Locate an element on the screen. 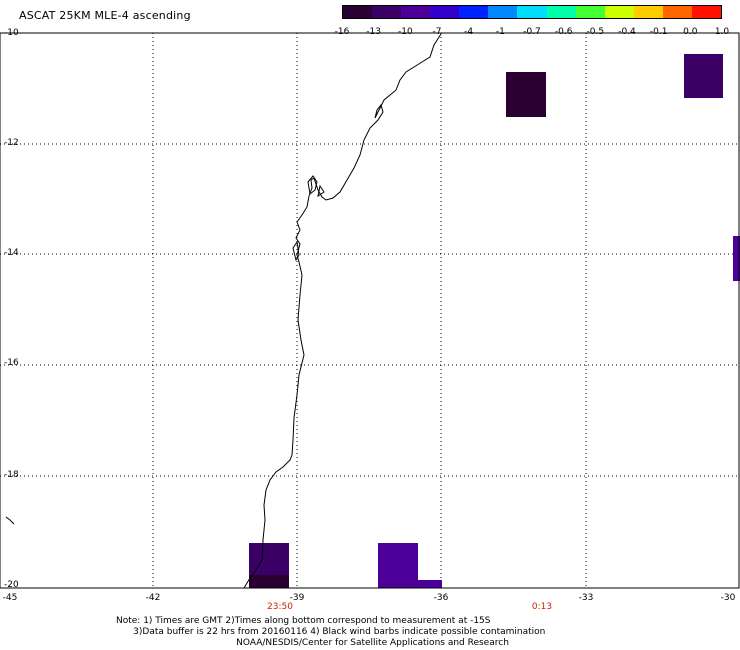 Image resolution: width=740 pixels, height=650 pixels. colorbar-tick-label: -1 is located at coordinates (500, 32).